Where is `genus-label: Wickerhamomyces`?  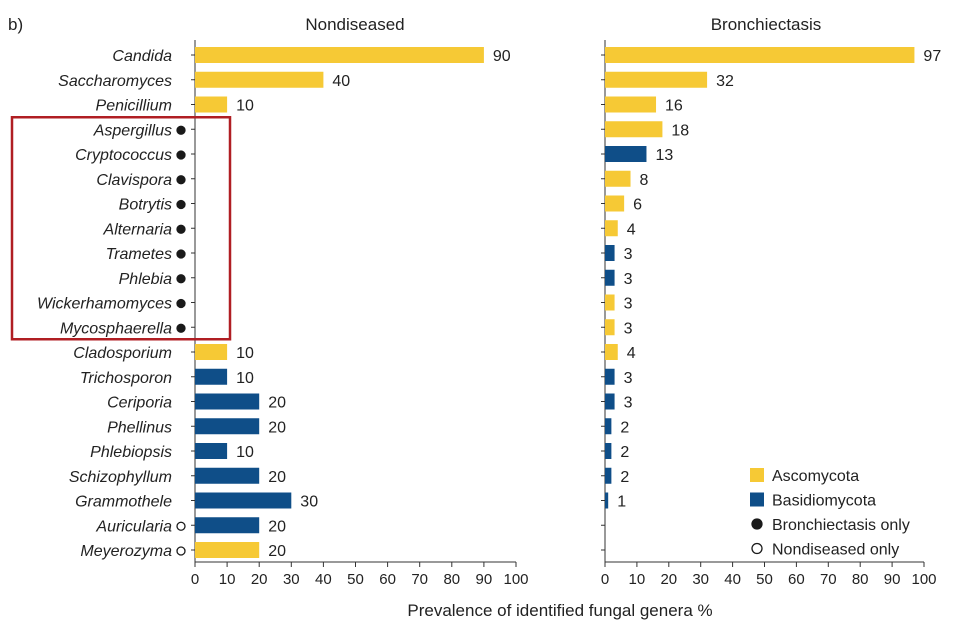 genus-label: Wickerhamomyces is located at coordinates (104, 304).